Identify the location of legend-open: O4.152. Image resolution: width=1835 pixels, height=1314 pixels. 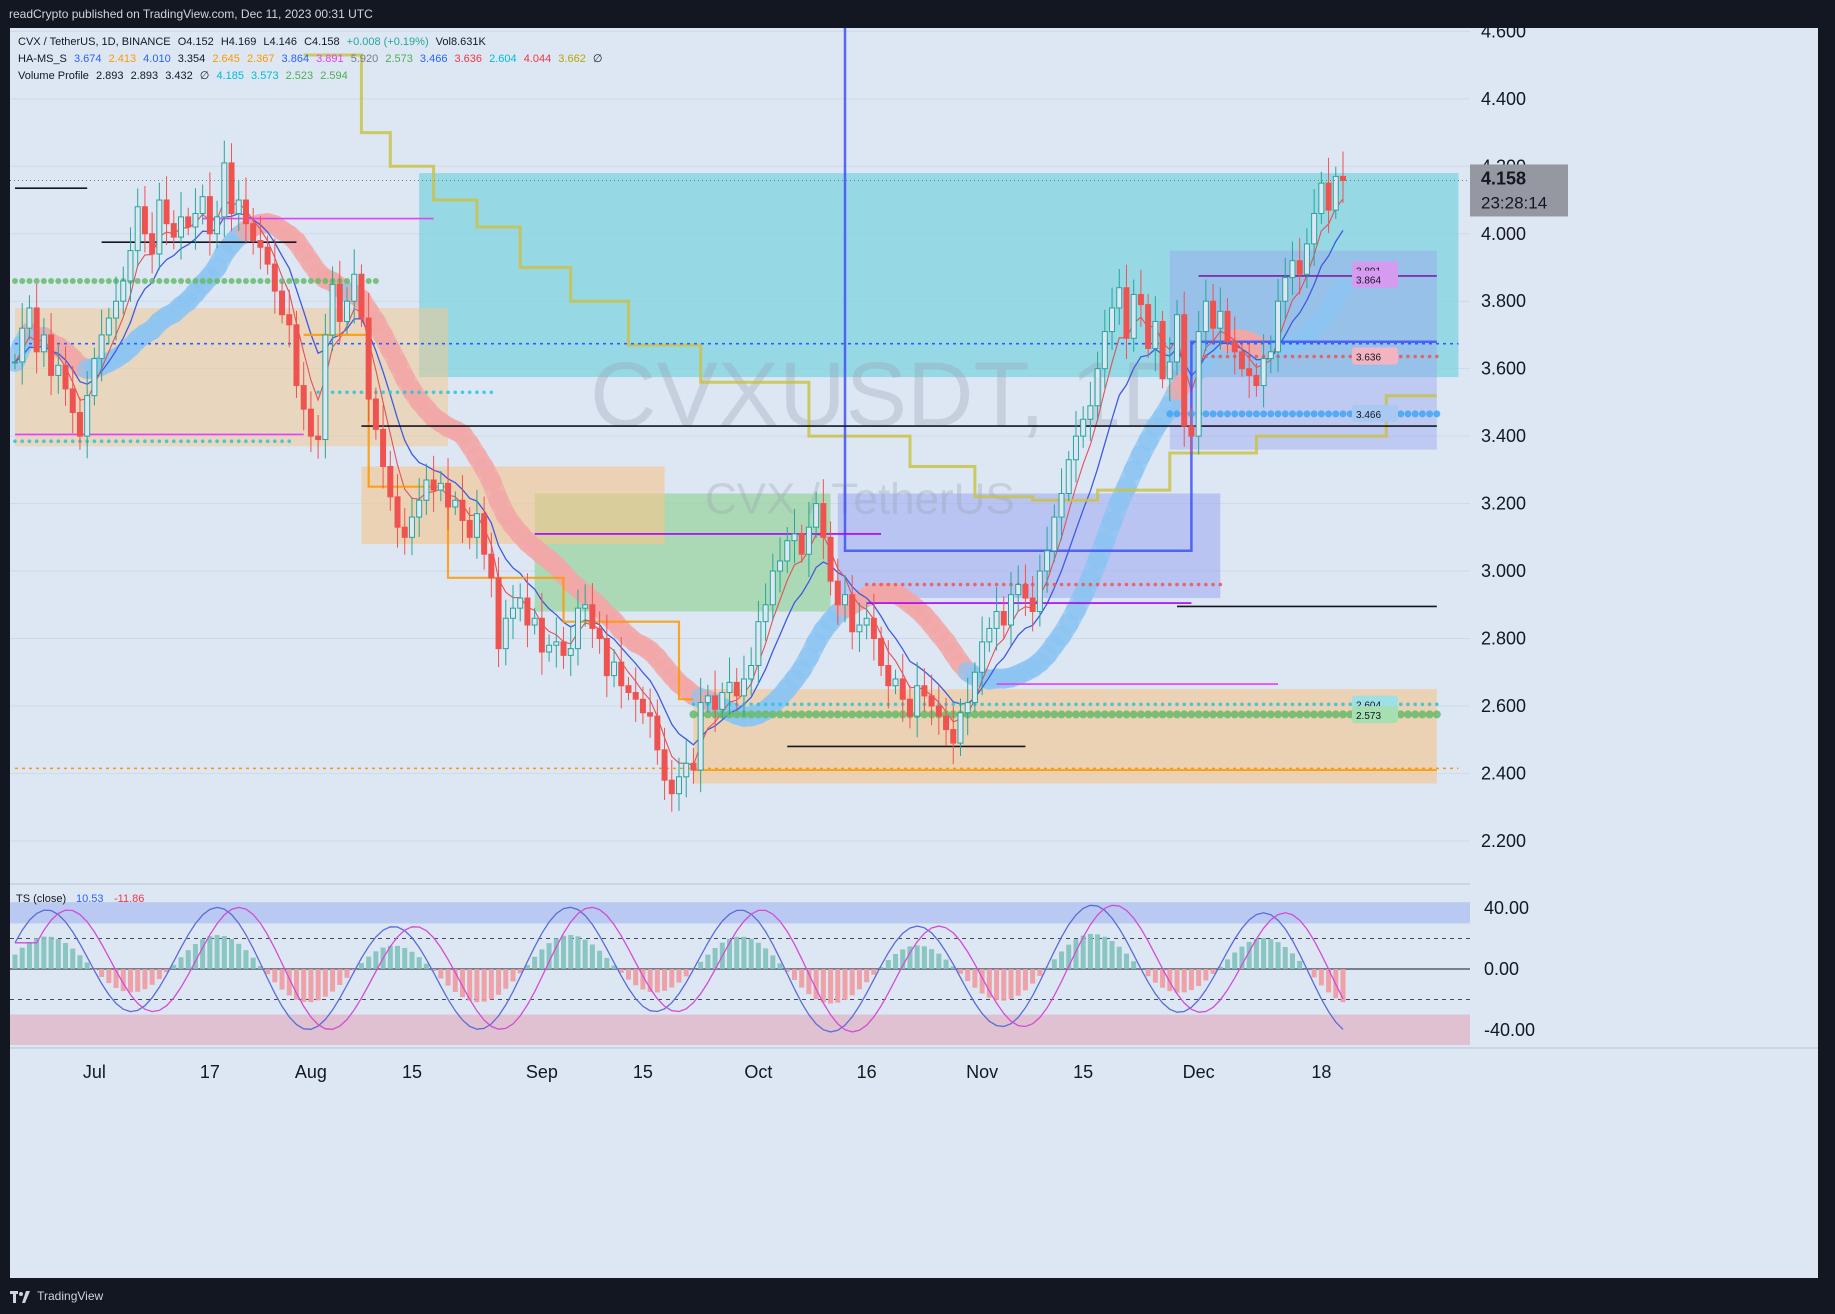
(195, 42).